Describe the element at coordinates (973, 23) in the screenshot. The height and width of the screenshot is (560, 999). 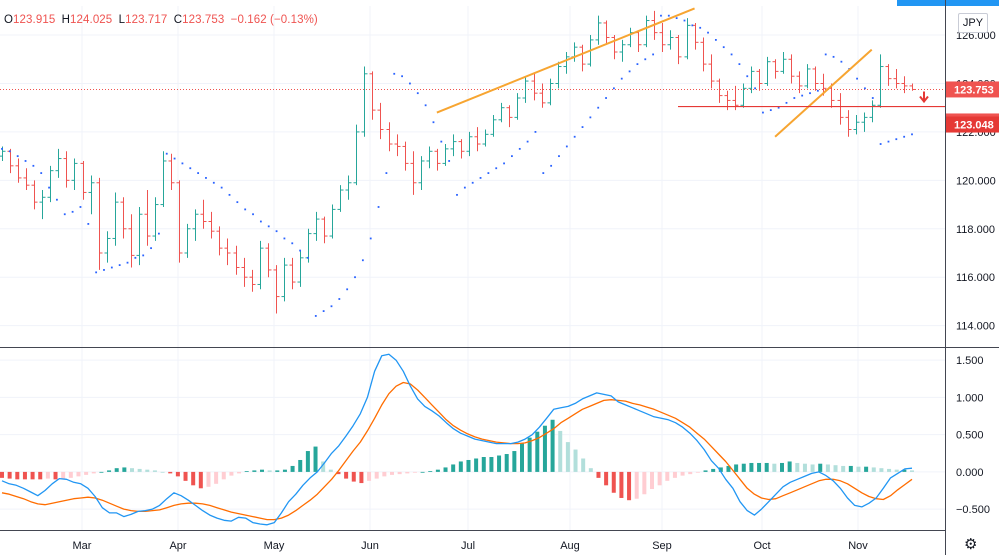
I see `currency-badge: JPY` at that location.